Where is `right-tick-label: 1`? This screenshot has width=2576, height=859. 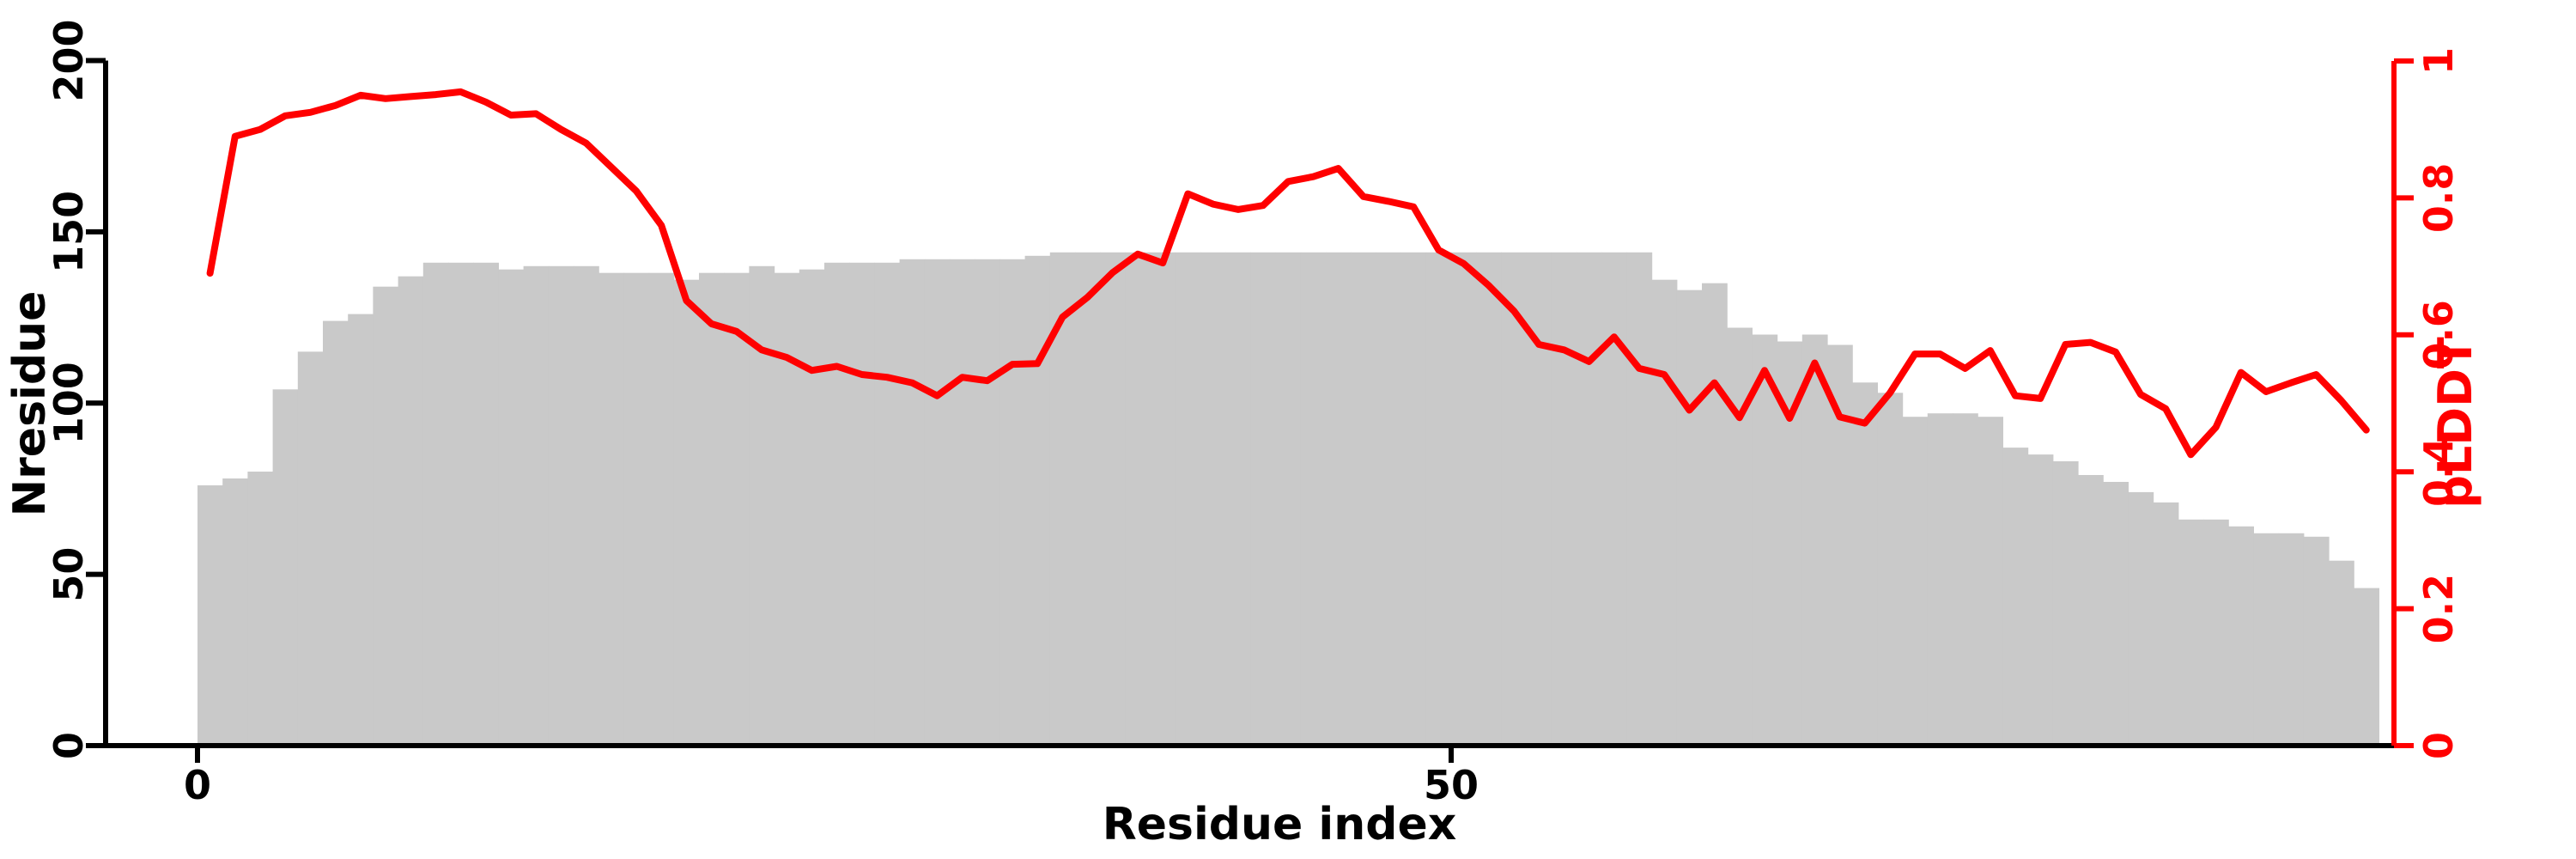 right-tick-label: 1 is located at coordinates (2438, 61).